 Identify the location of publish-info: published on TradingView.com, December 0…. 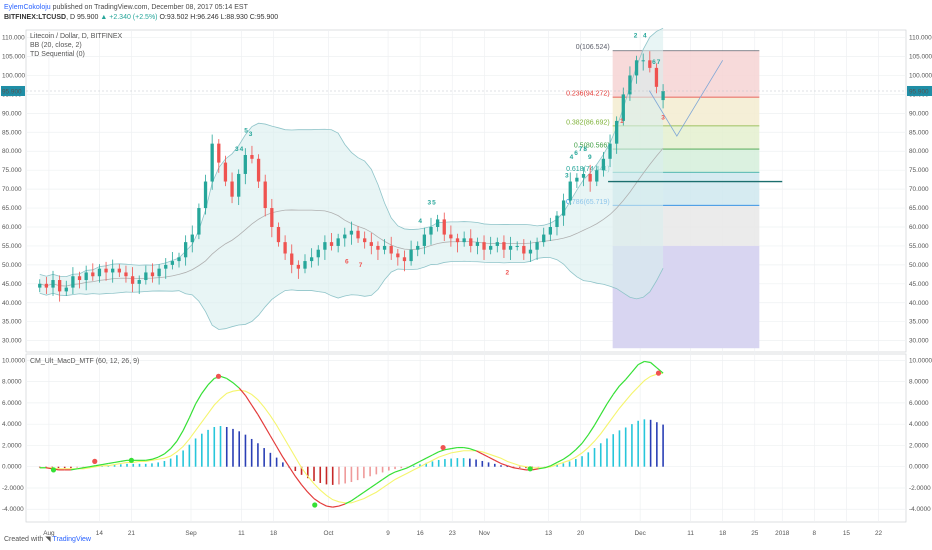
(150, 7).